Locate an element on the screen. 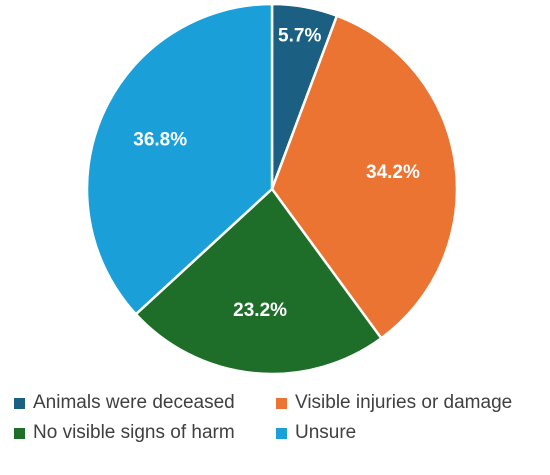 The height and width of the screenshot is (475, 550). legend-item-unsure: Unsure is located at coordinates (410, 433).